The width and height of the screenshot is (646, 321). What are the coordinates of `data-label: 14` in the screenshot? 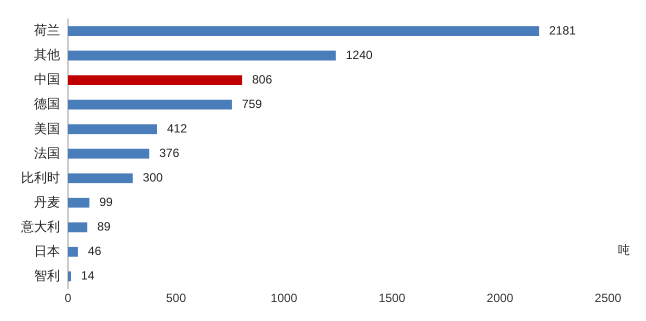 It's located at (88, 275).